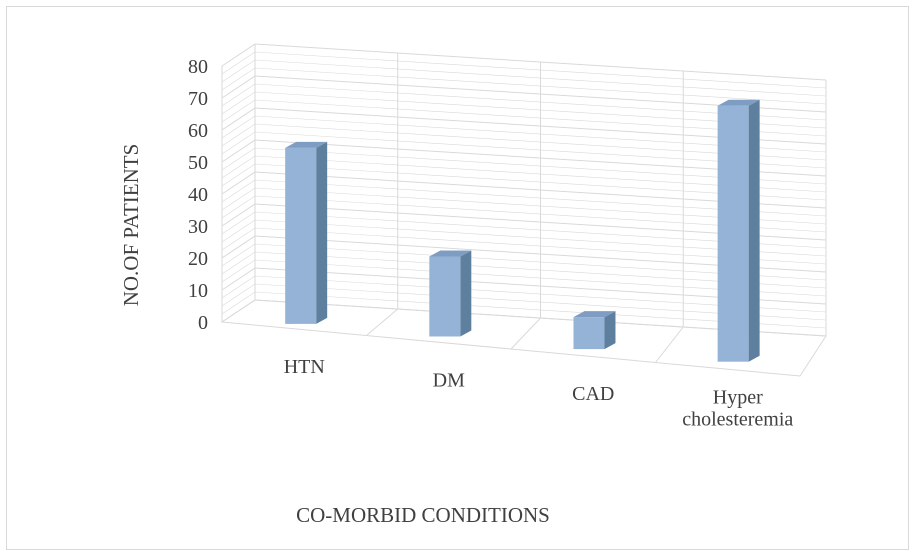 This screenshot has height=556, width=917. I want to click on y-tick-label: 20, so click(198, 259).